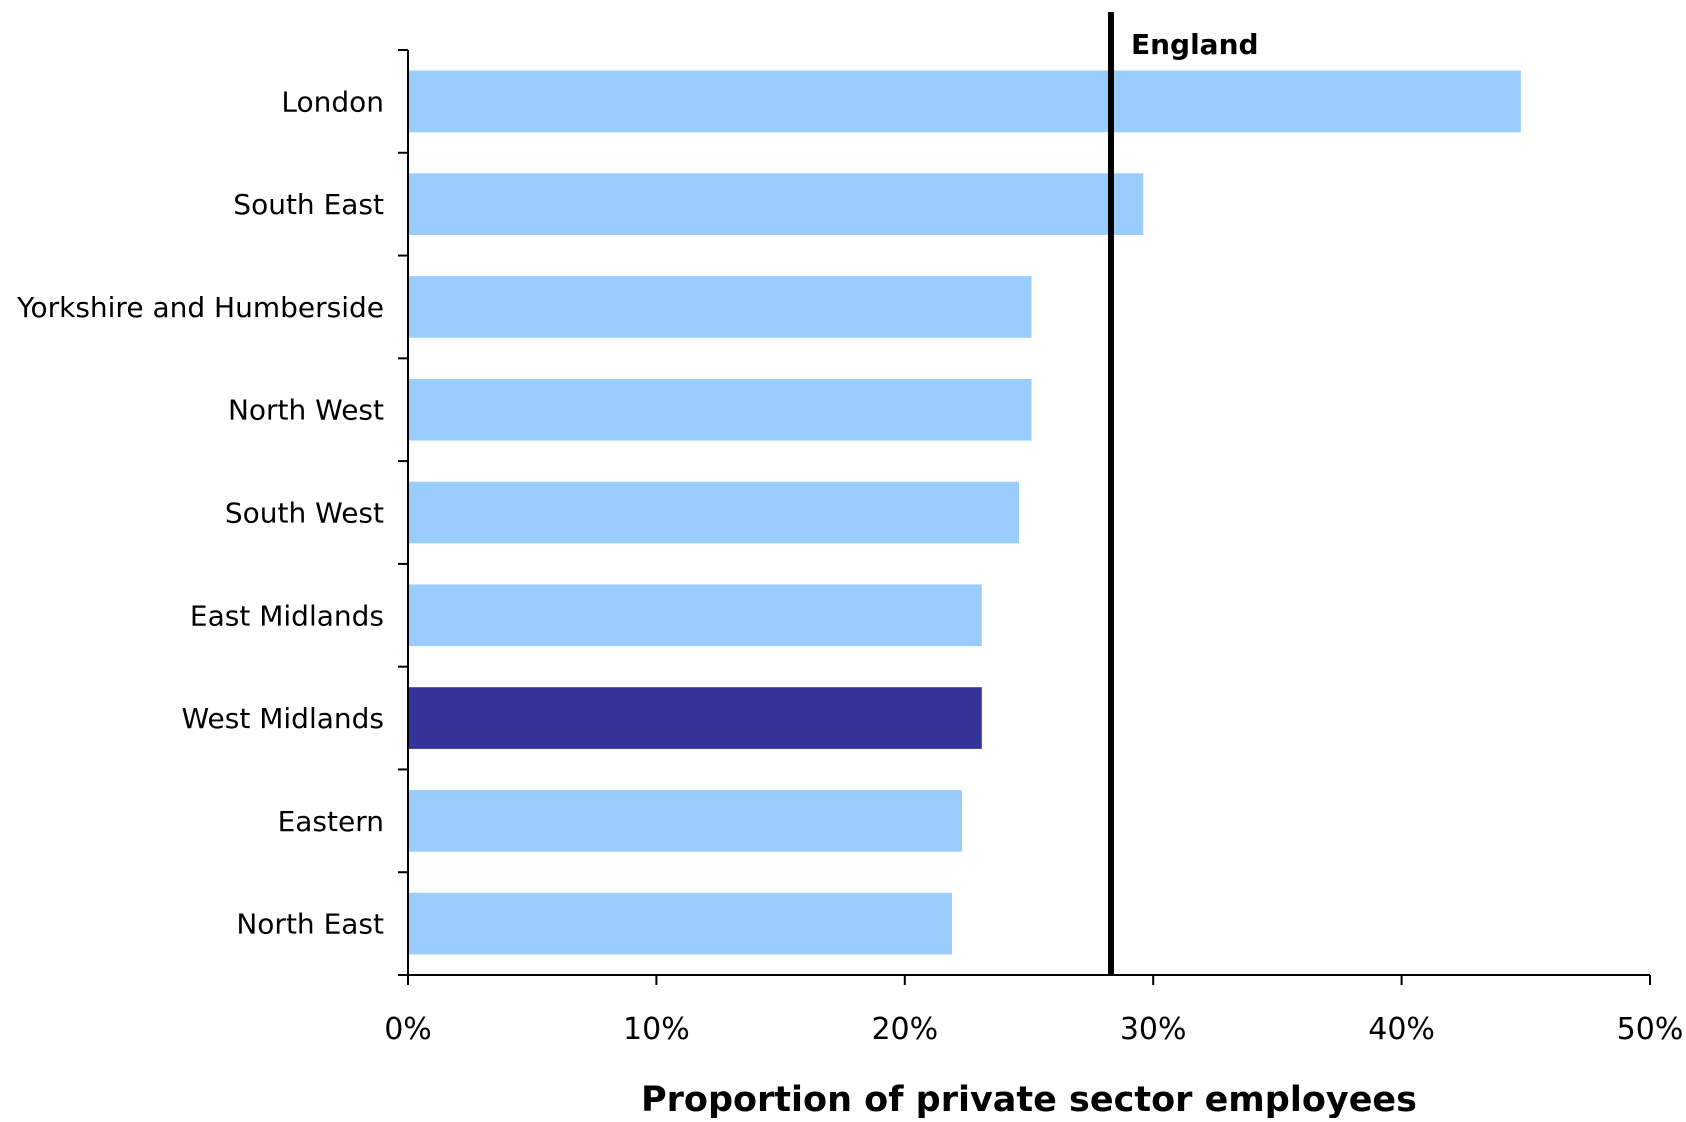 This screenshot has height=1122, width=1686. Describe the element at coordinates (310, 924) in the screenshot. I see `category-label: North East` at that location.